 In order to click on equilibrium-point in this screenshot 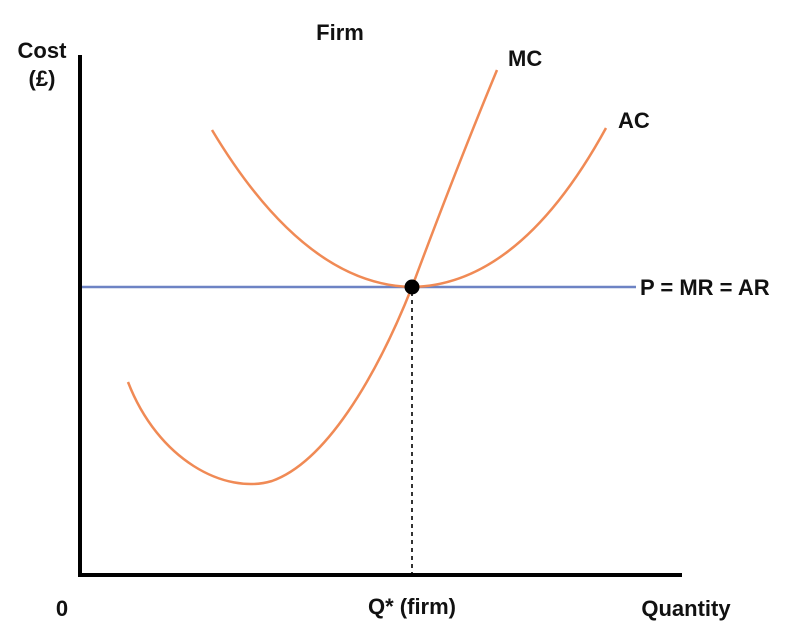, I will do `click(412, 287)`.